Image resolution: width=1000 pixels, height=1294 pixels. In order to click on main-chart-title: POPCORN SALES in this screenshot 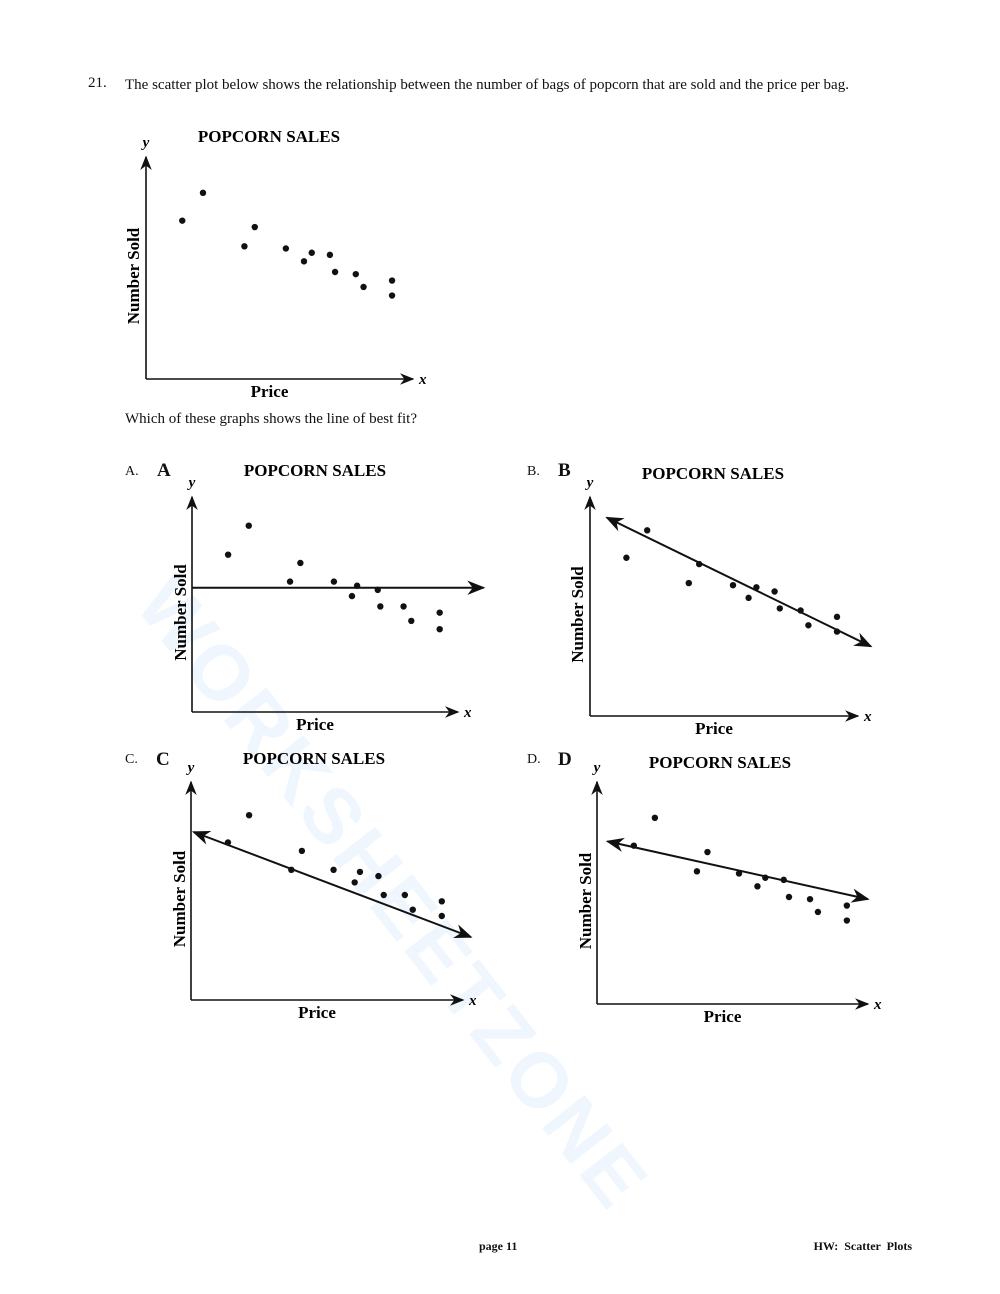, I will do `click(269, 136)`.